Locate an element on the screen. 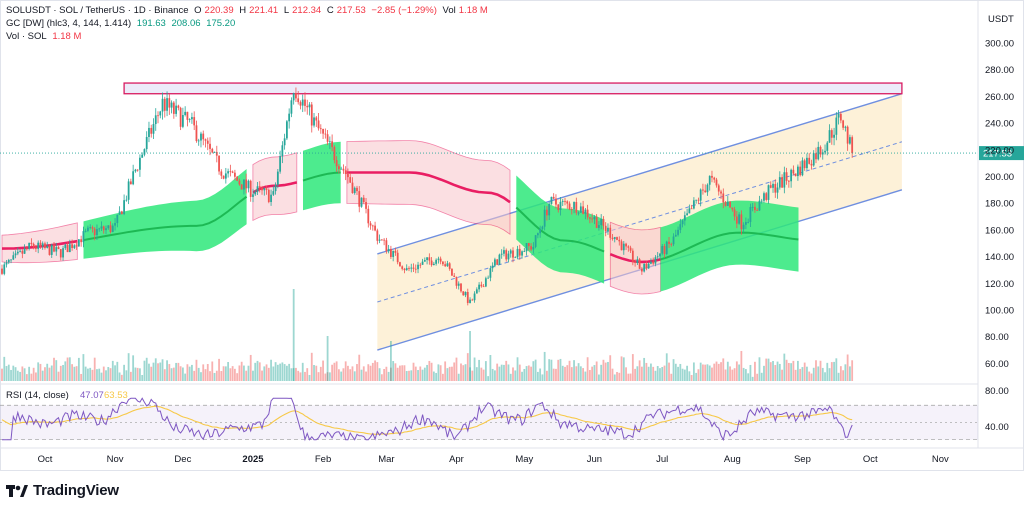  volume-indicator-label: Vol · SOL is located at coordinates (26, 36).